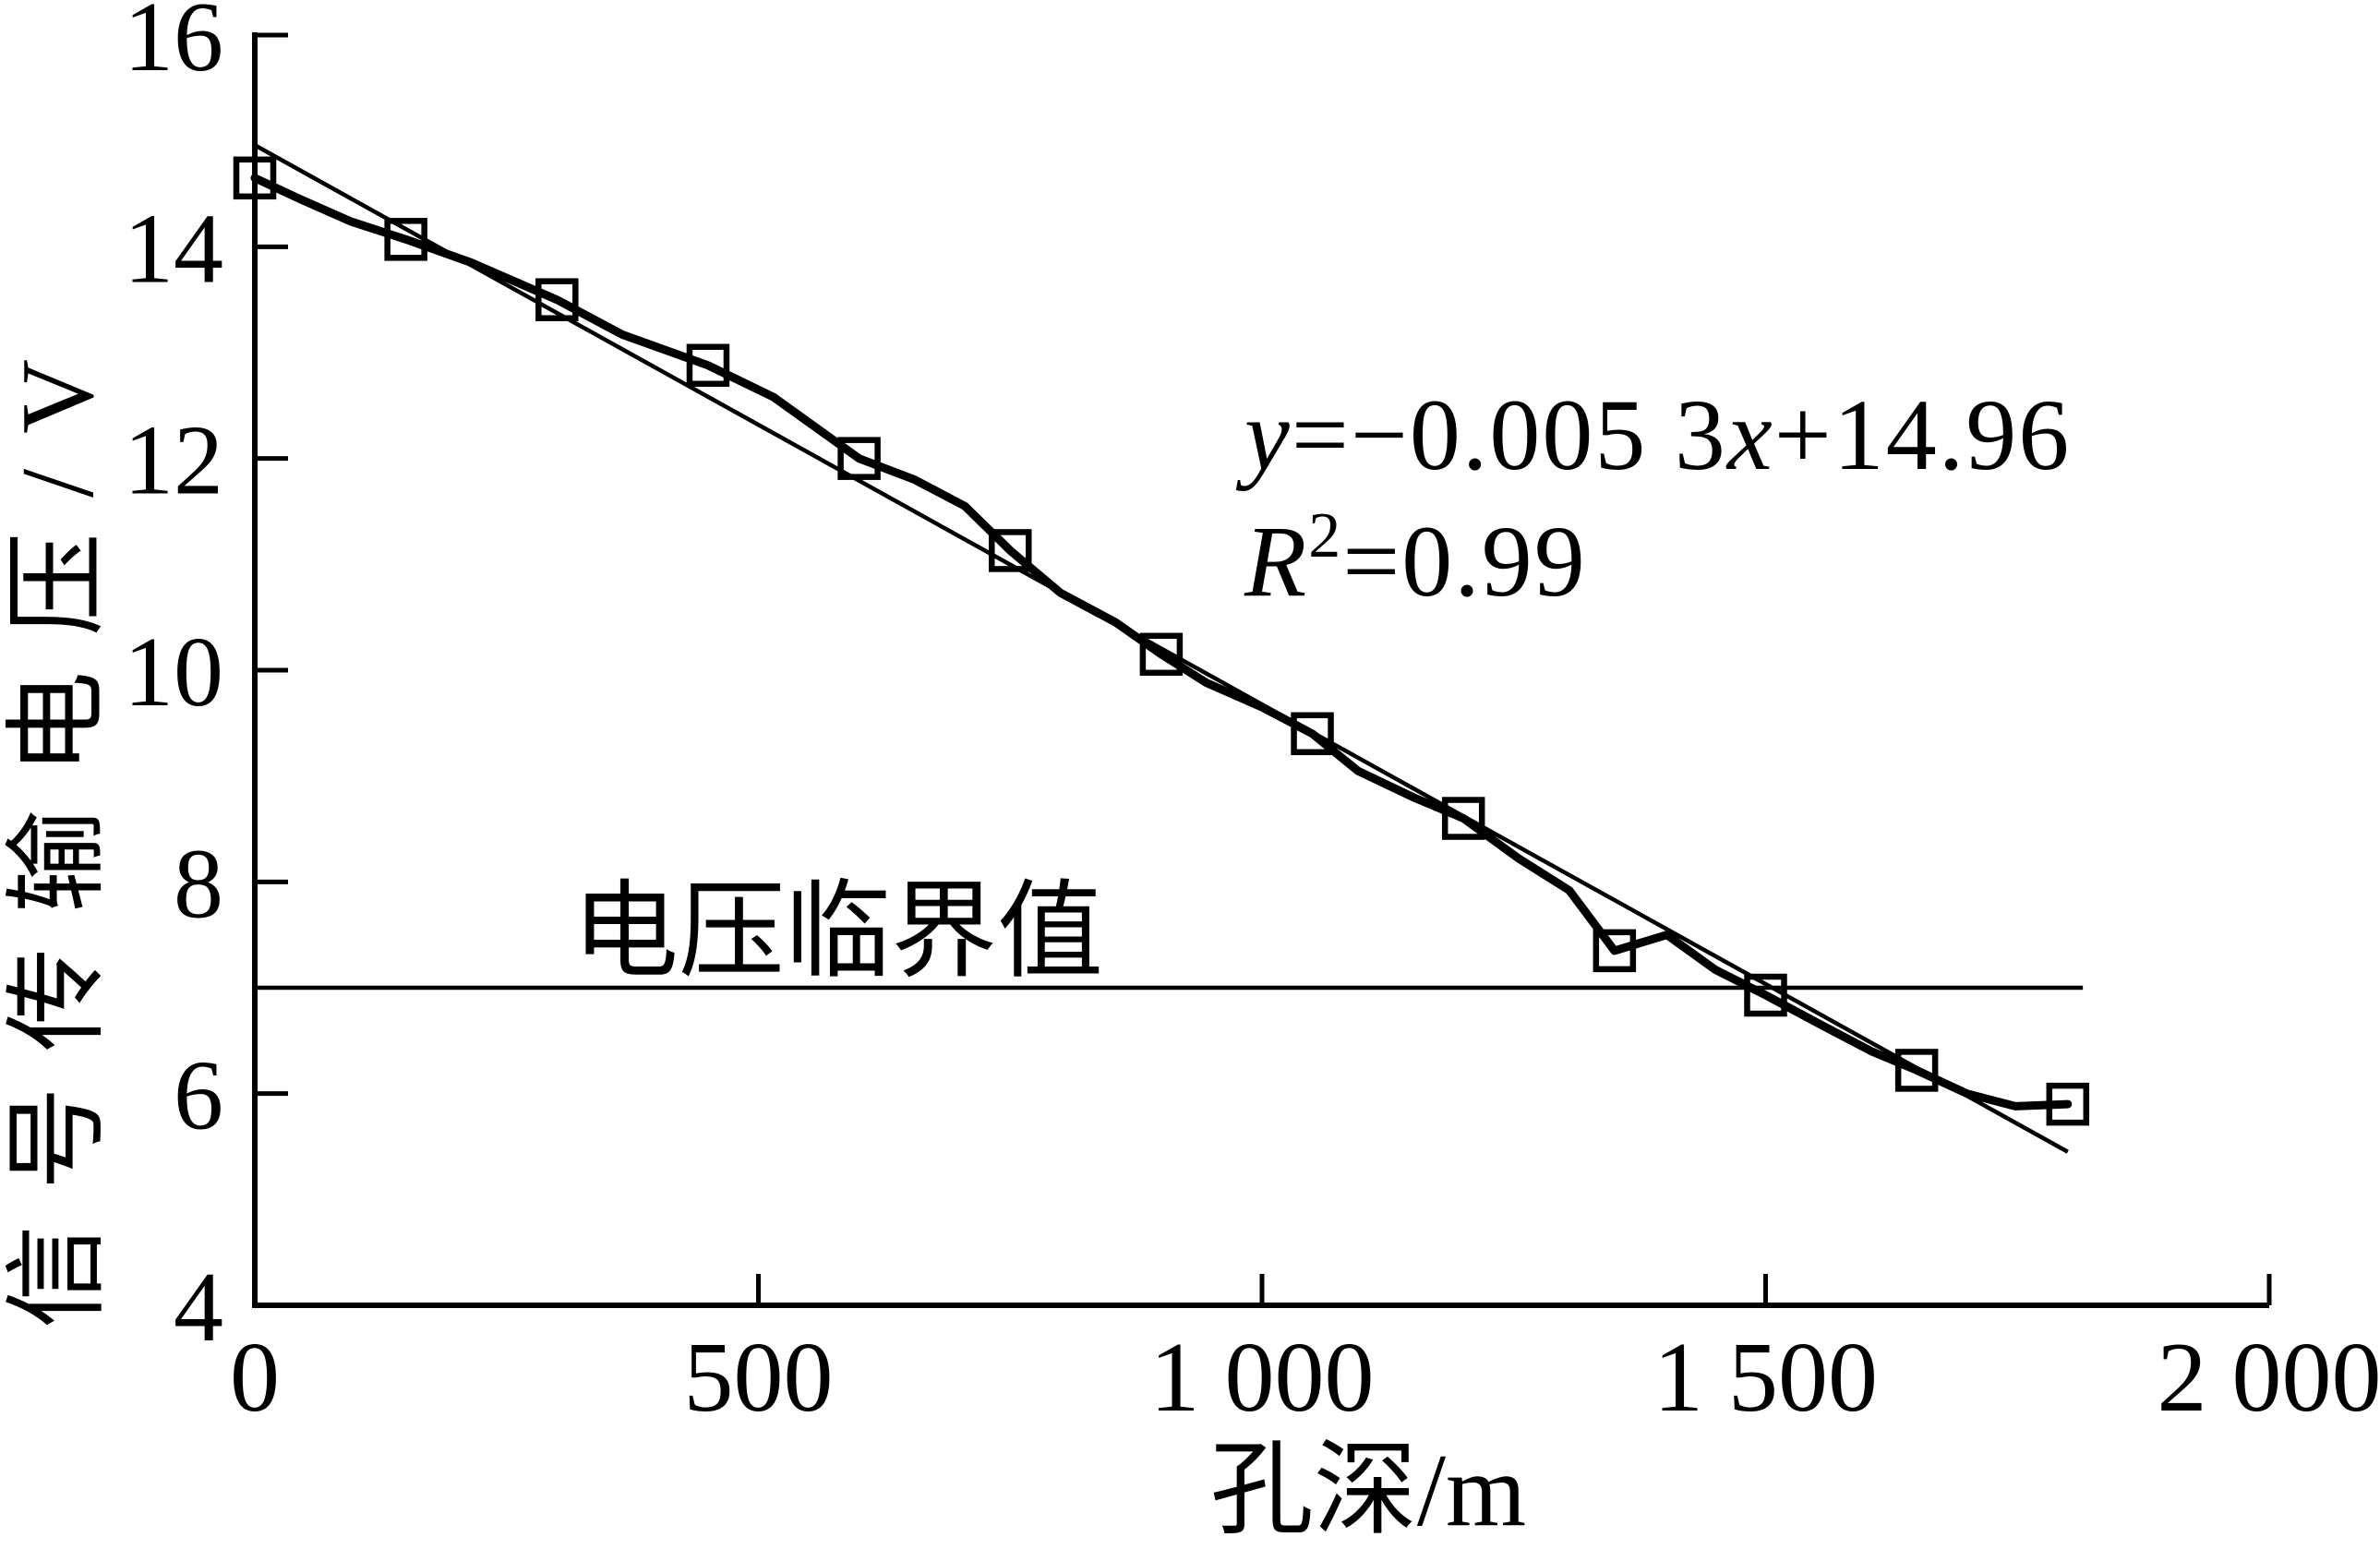 Image resolution: width=2380 pixels, height=1549 pixels. I want to click on y-tick-label: 10, so click(173, 672).